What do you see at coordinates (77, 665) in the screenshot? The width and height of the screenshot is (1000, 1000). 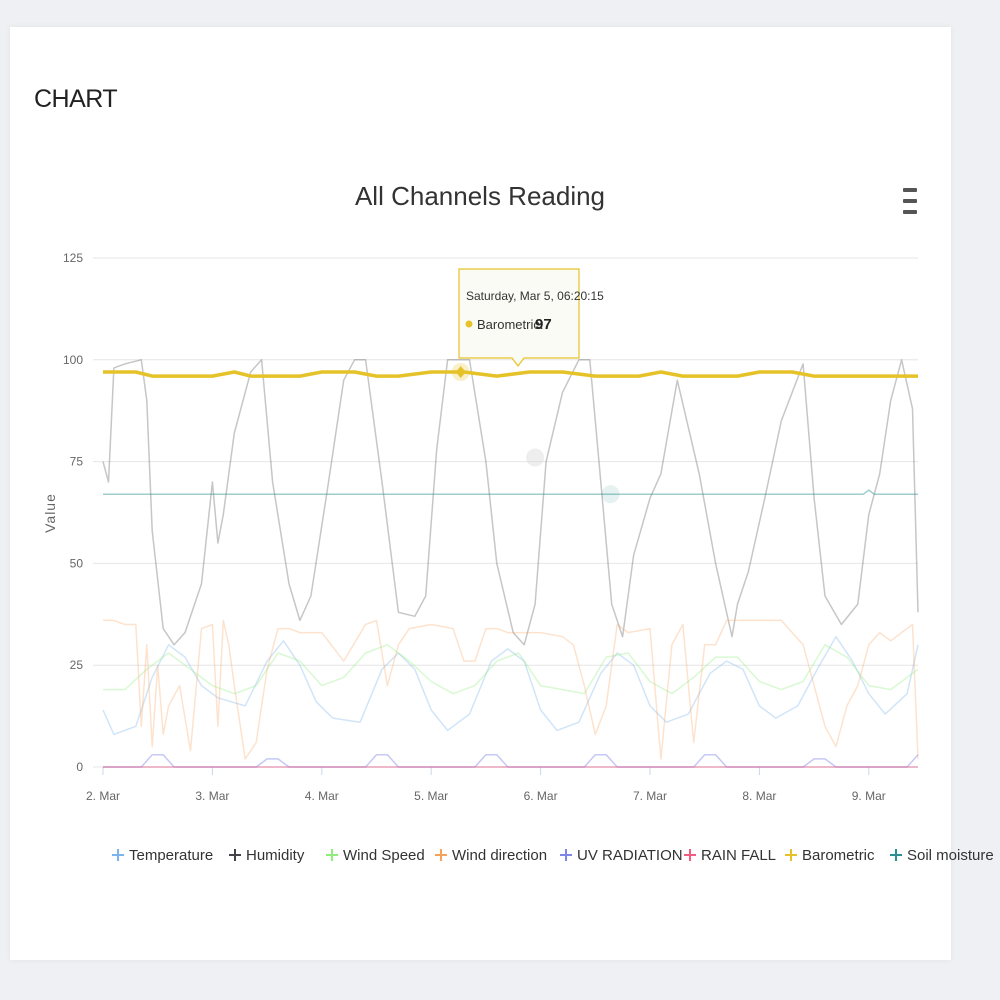 I see `y-tick-label: 25` at bounding box center [77, 665].